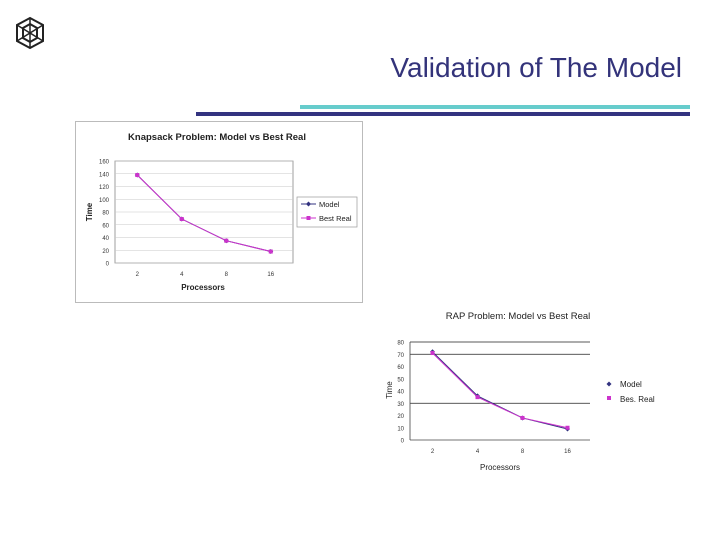 This screenshot has width=720, height=540. Describe the element at coordinates (400, 417) in the screenshot. I see `rap-y-tick-label: 20` at that location.